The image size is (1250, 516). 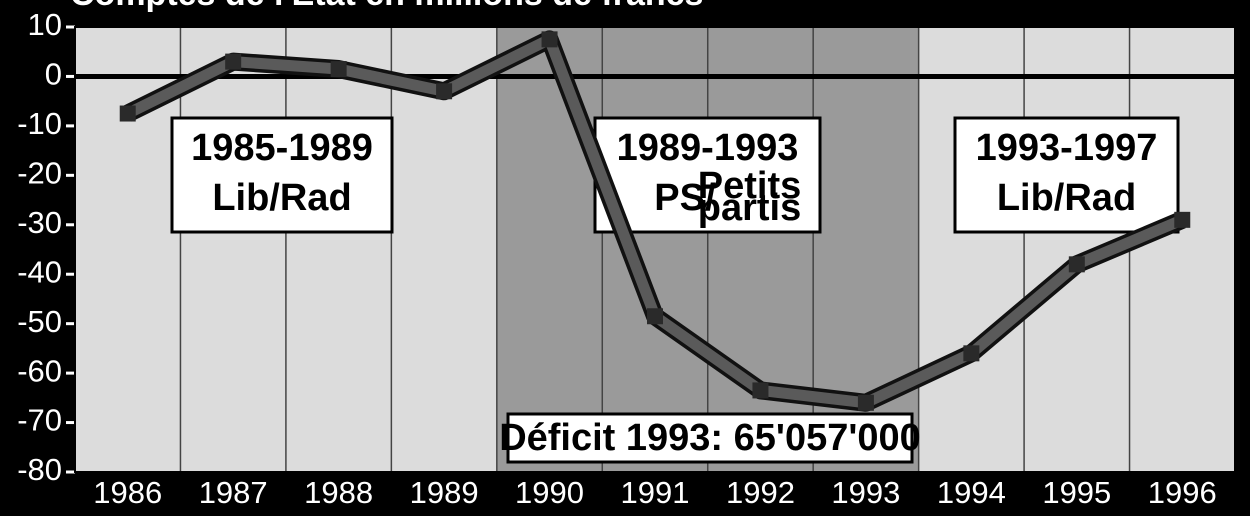 What do you see at coordinates (760, 492) in the screenshot?
I see `x-tick-label: 1992` at bounding box center [760, 492].